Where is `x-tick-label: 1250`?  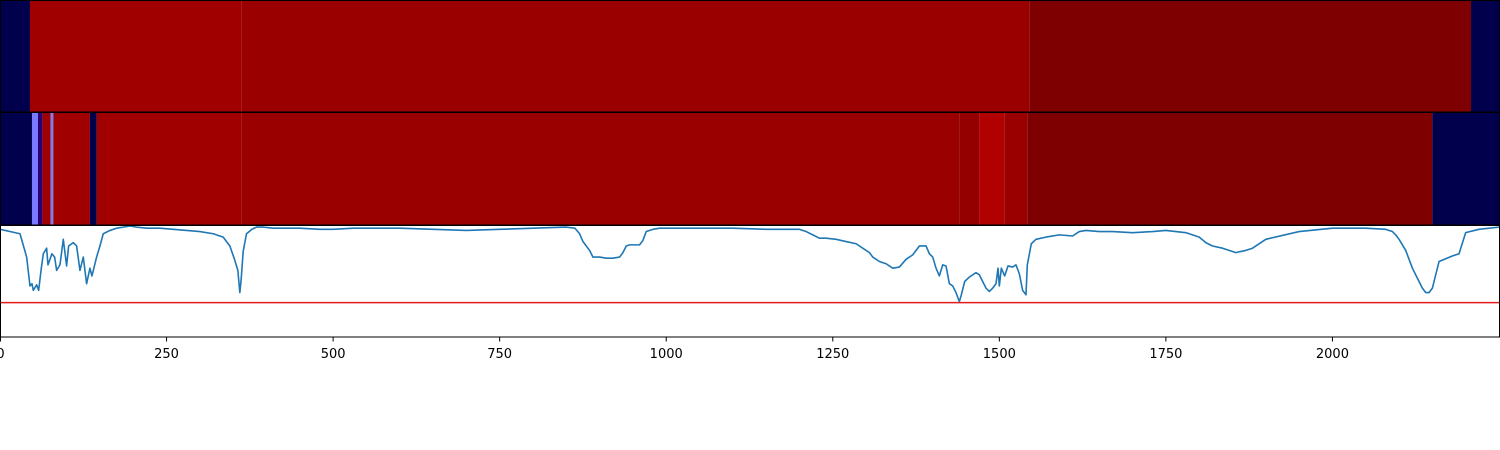
x-tick-label: 1250 is located at coordinates (832, 354).